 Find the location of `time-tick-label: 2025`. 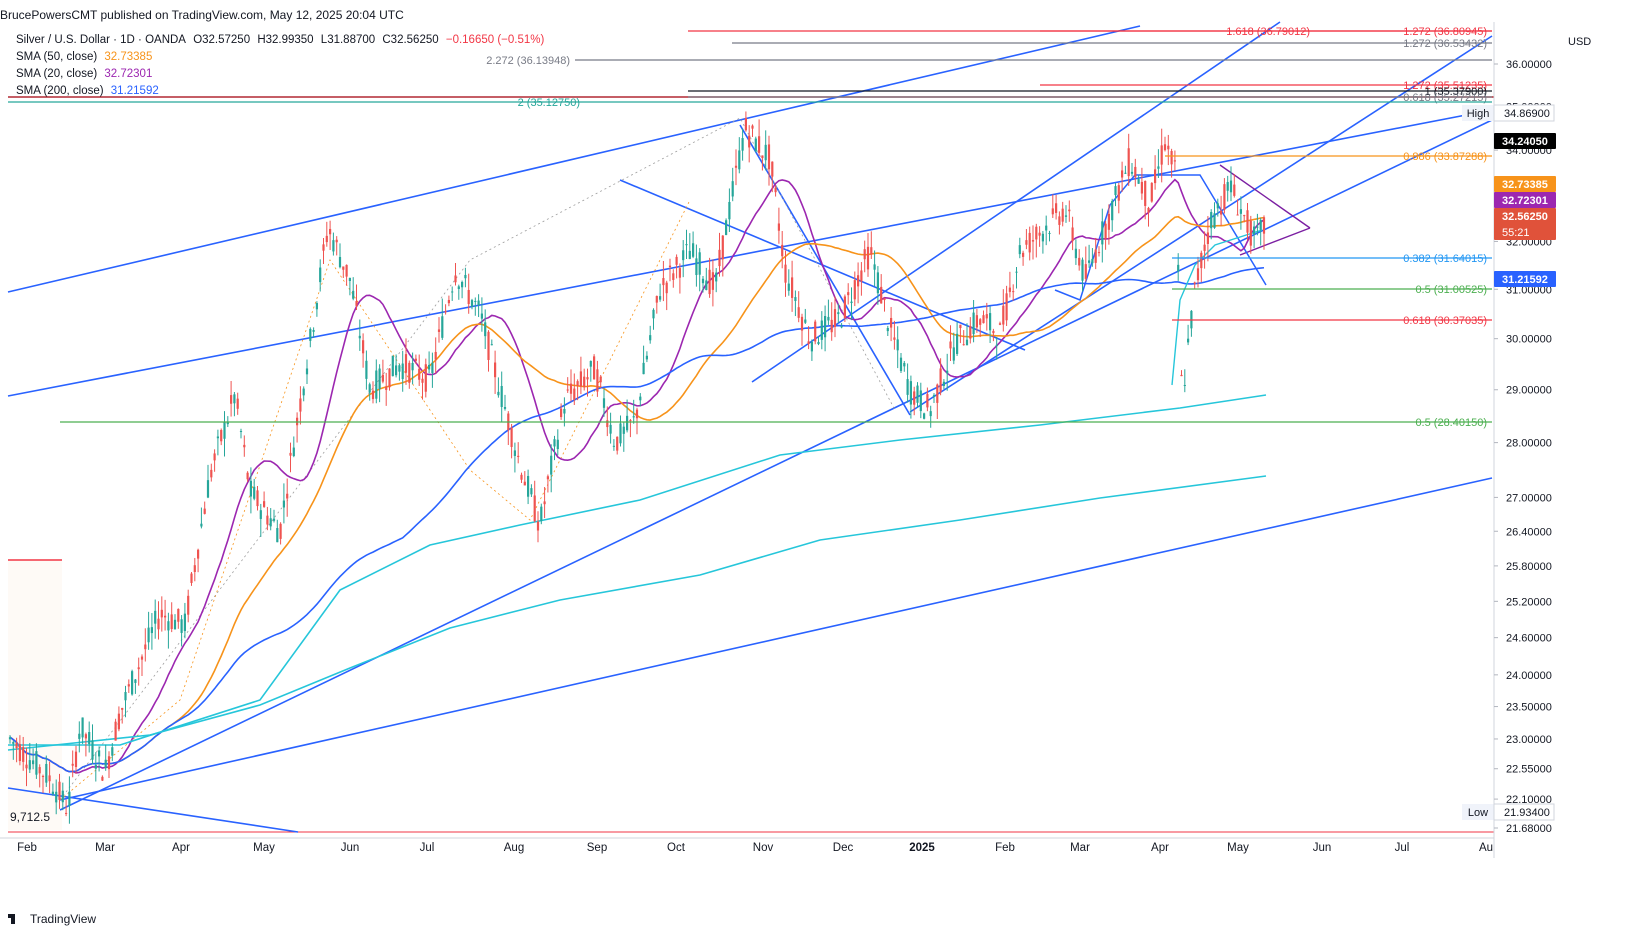

time-tick-label: 2025 is located at coordinates (922, 848).